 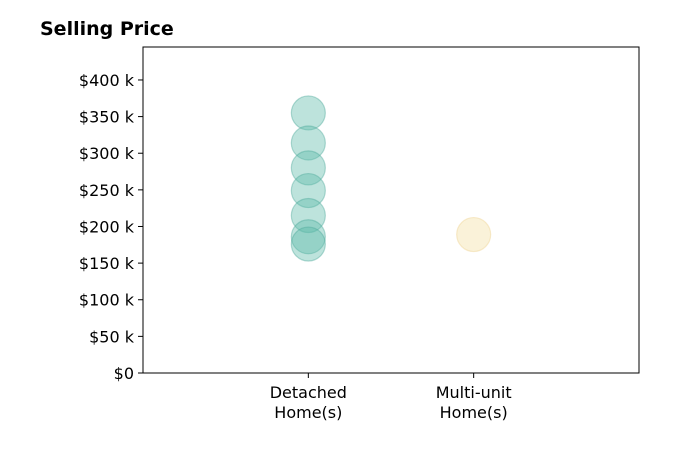 I want to click on y-tick-label: $350 k, so click(x=107, y=117).